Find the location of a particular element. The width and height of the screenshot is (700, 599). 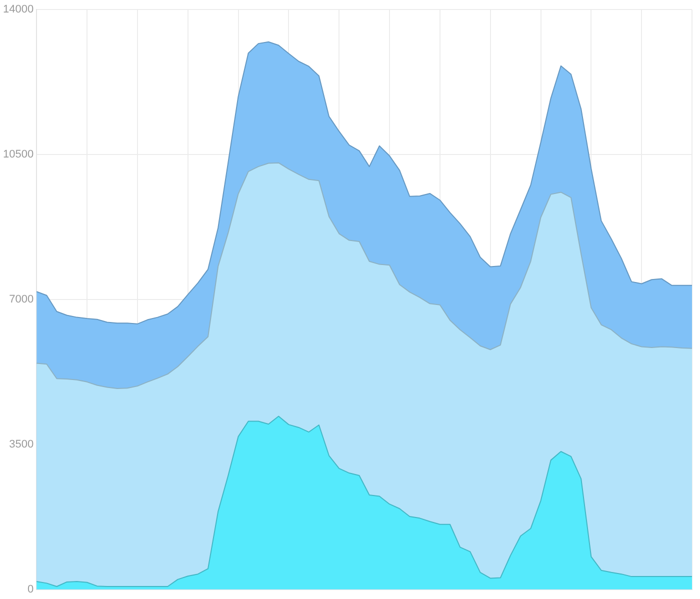

y-tick-label: 7000 is located at coordinates (21, 300).